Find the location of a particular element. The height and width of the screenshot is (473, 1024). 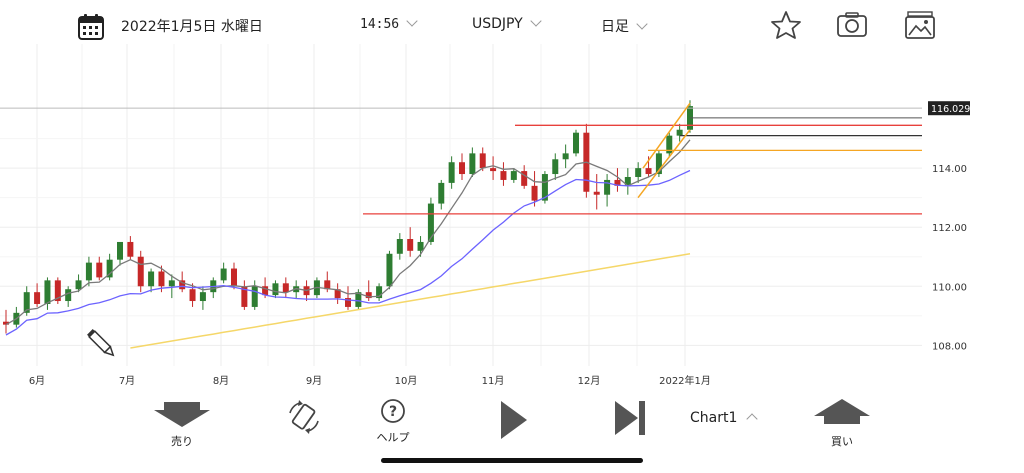

gallery-button is located at coordinates (920, 25).